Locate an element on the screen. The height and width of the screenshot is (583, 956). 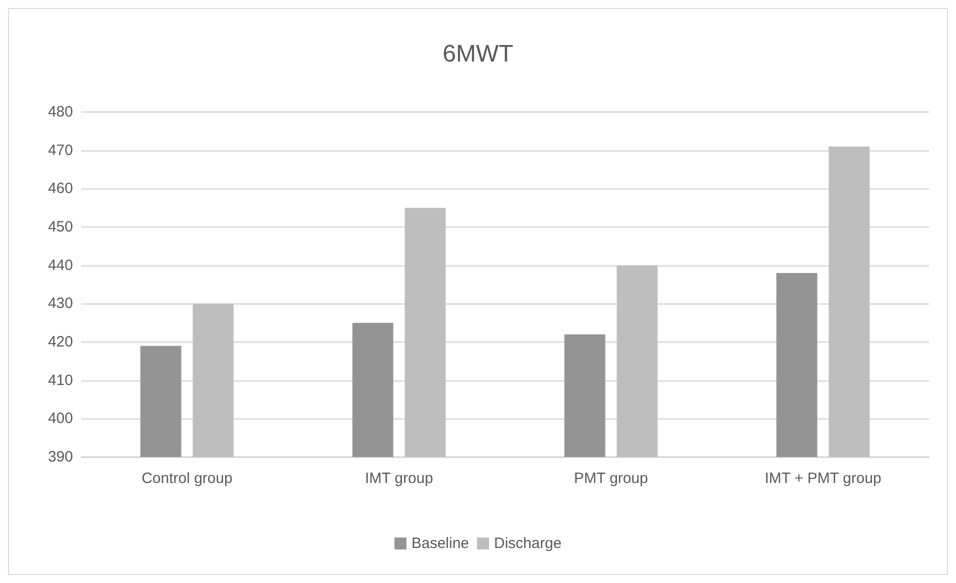
x-tick-label: PMT group is located at coordinates (611, 478).